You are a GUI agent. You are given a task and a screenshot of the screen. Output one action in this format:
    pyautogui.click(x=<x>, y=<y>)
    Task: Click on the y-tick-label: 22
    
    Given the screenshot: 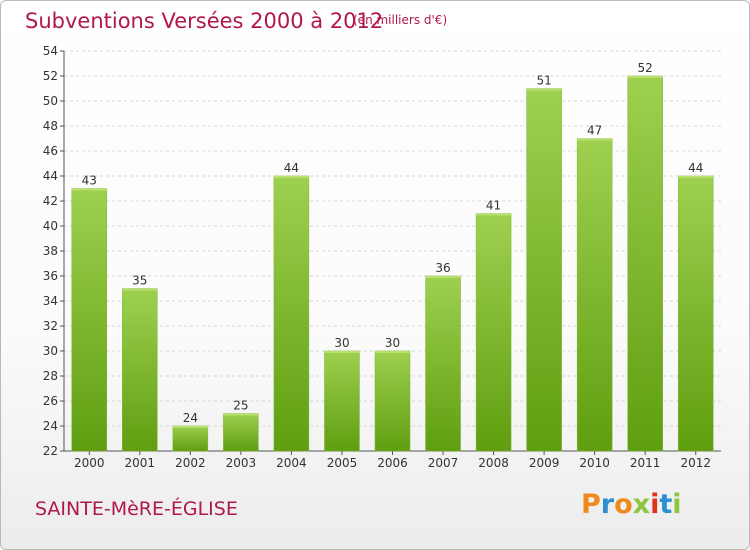 What is the action you would take?
    pyautogui.click(x=50, y=451)
    